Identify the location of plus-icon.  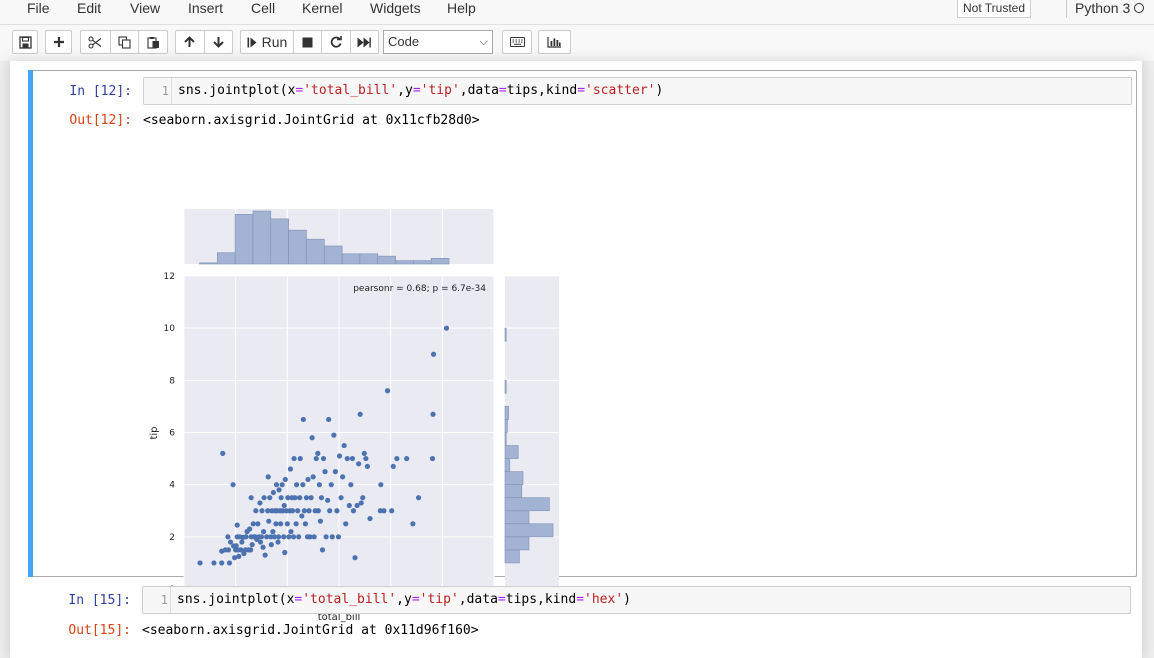
(58, 42).